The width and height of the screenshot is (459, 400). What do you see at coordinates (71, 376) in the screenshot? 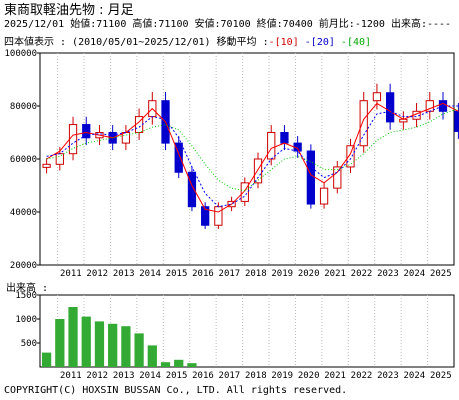
I see `volume-x-tick-label: 2011` at bounding box center [71, 376].